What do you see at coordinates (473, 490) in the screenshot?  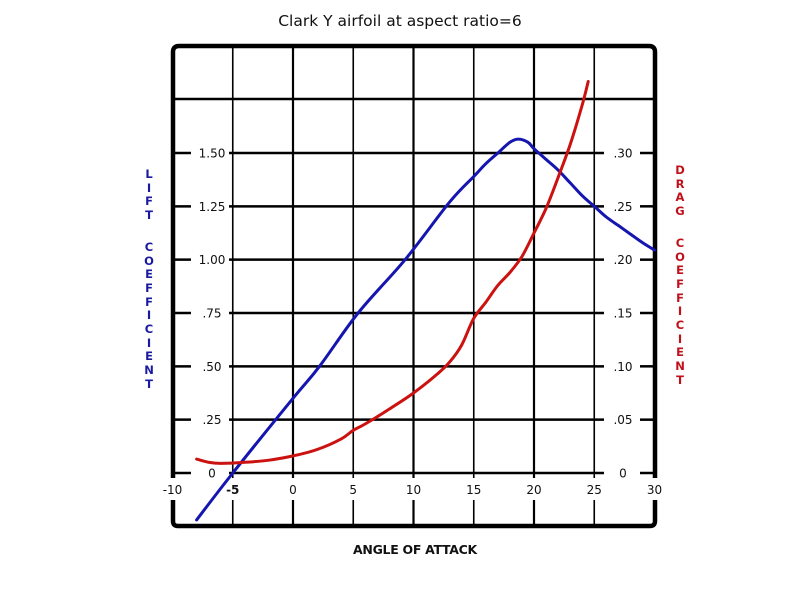 I see `x-tick-label: 15` at bounding box center [473, 490].